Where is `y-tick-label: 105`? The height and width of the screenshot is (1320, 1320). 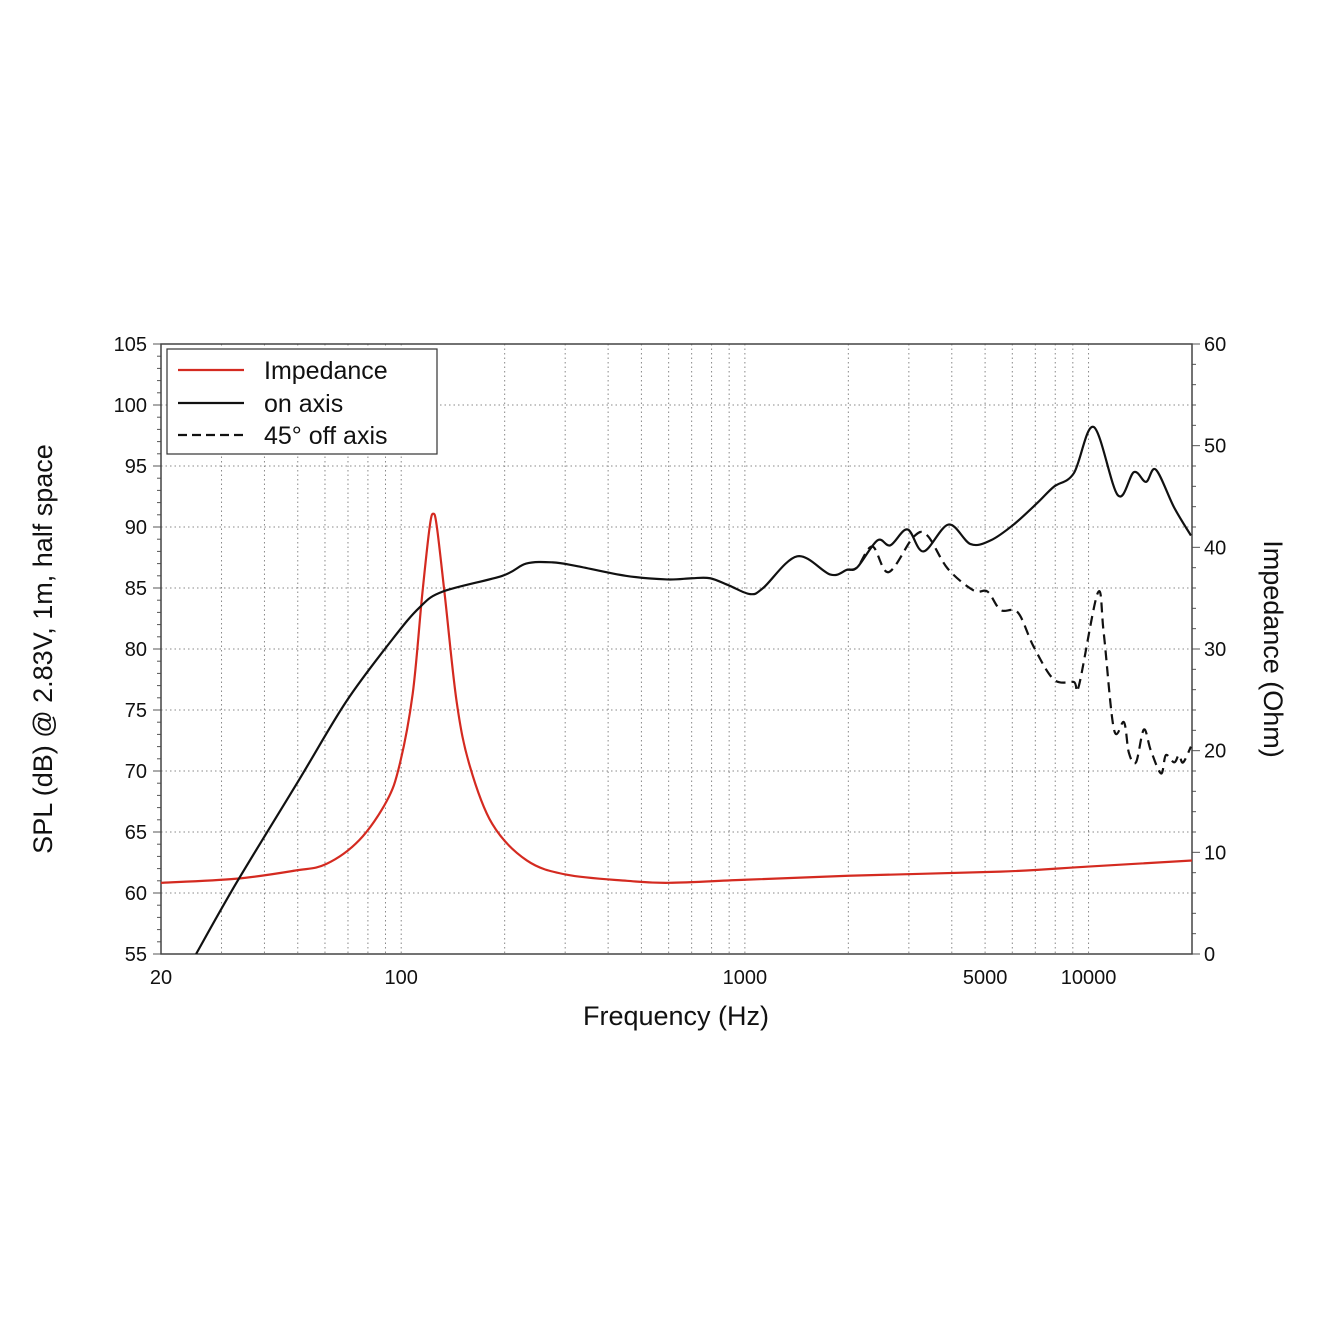 y-tick-label: 105 is located at coordinates (130, 345).